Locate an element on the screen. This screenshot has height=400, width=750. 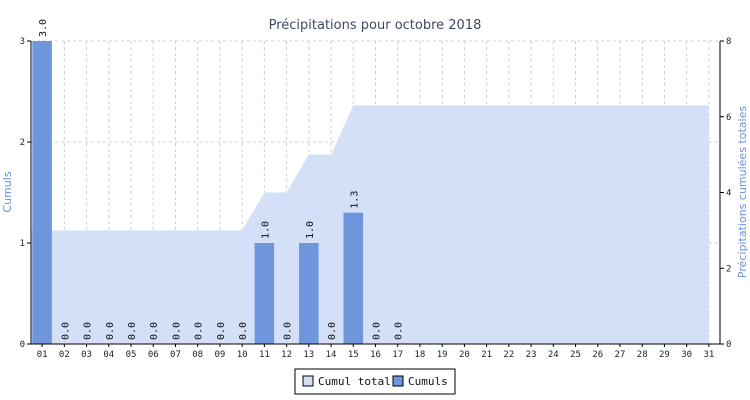
y-axis-left-label: Cumuls is located at coordinates (7, 191).